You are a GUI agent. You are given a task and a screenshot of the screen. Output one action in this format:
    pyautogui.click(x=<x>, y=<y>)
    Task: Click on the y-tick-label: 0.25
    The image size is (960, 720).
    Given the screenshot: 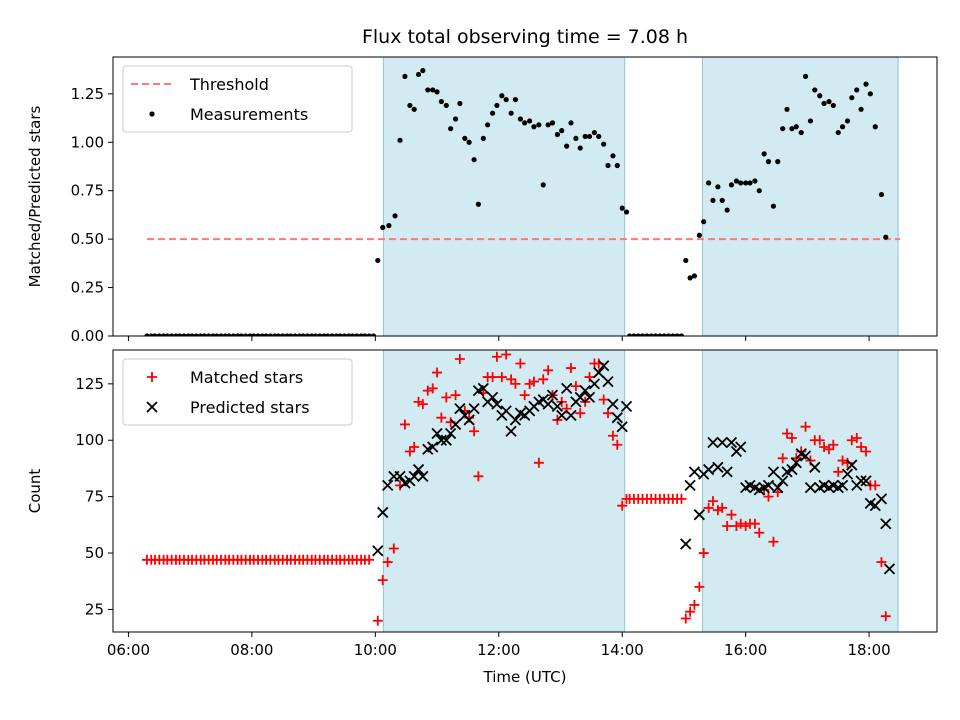 What is the action you would take?
    pyautogui.click(x=87, y=288)
    